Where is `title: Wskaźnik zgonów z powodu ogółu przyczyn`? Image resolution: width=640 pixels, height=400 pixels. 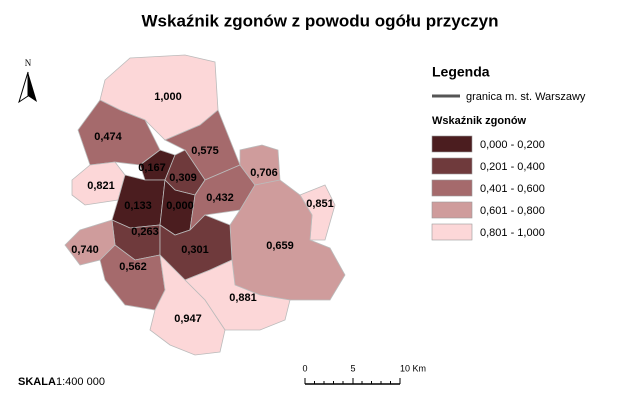
title: Wskaźnik zgonów z powodu ogółu przyczyn is located at coordinates (320, 20).